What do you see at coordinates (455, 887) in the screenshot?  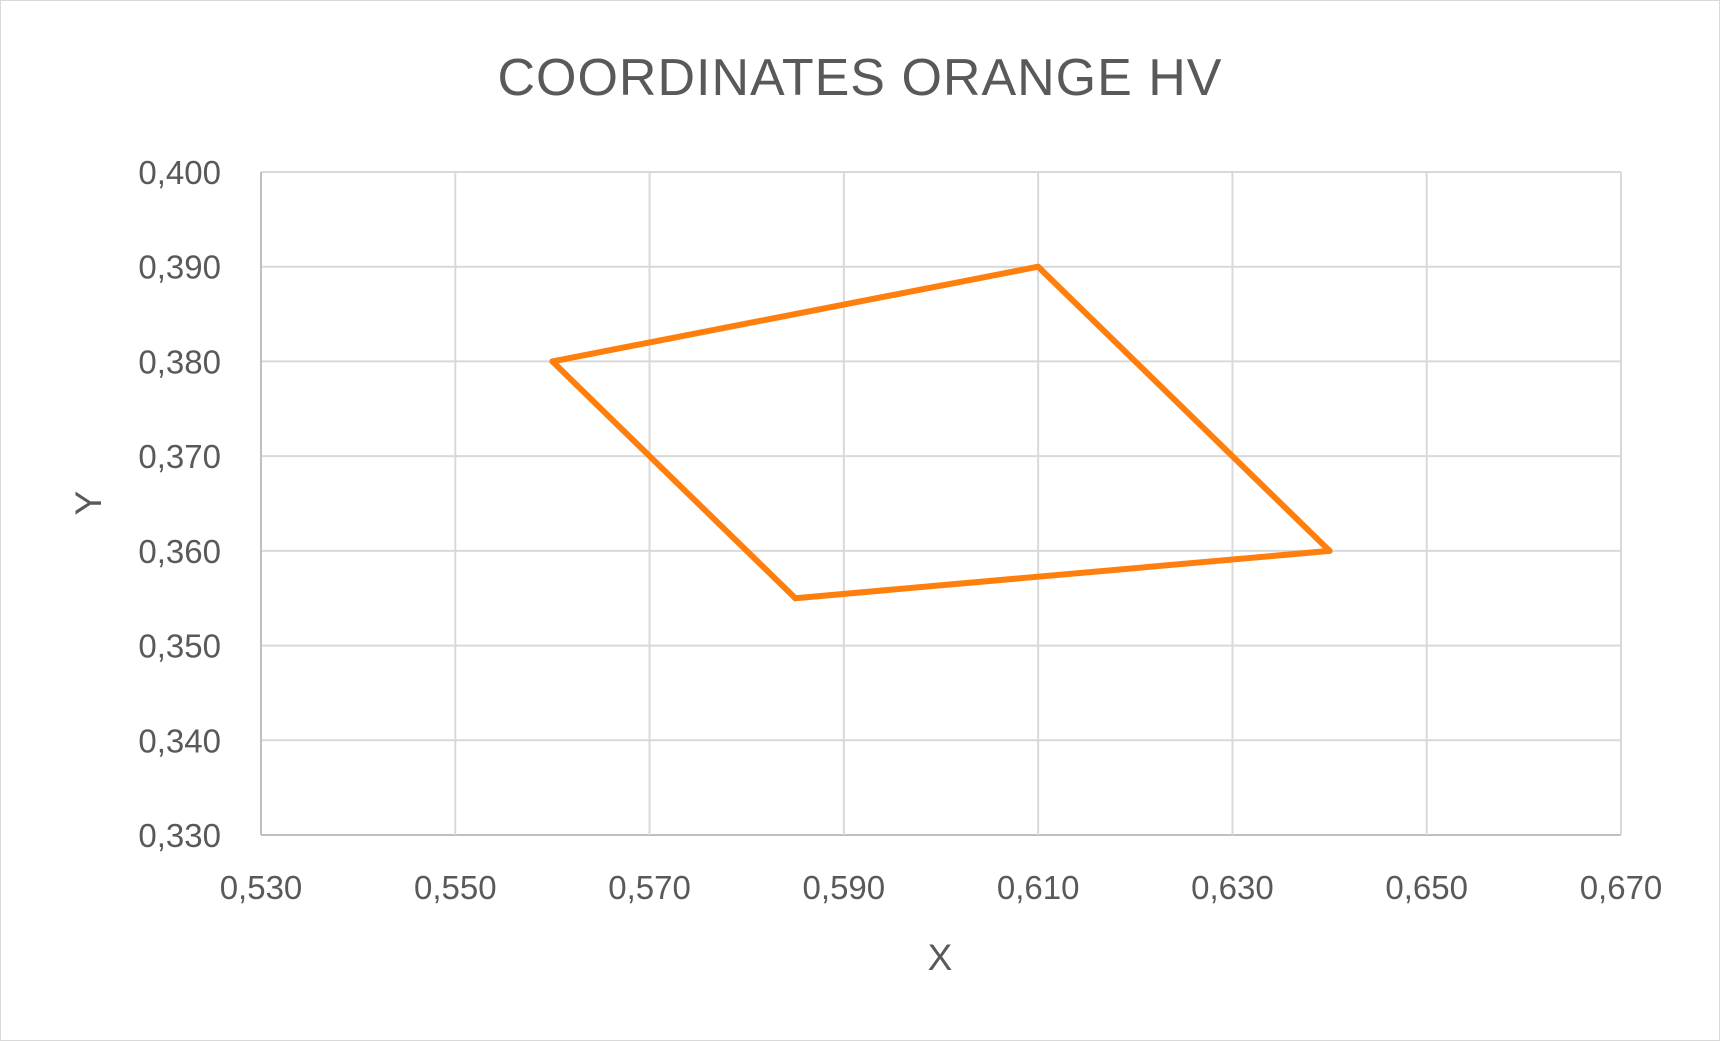 I see `x-tick-label: 0,550` at bounding box center [455, 887].